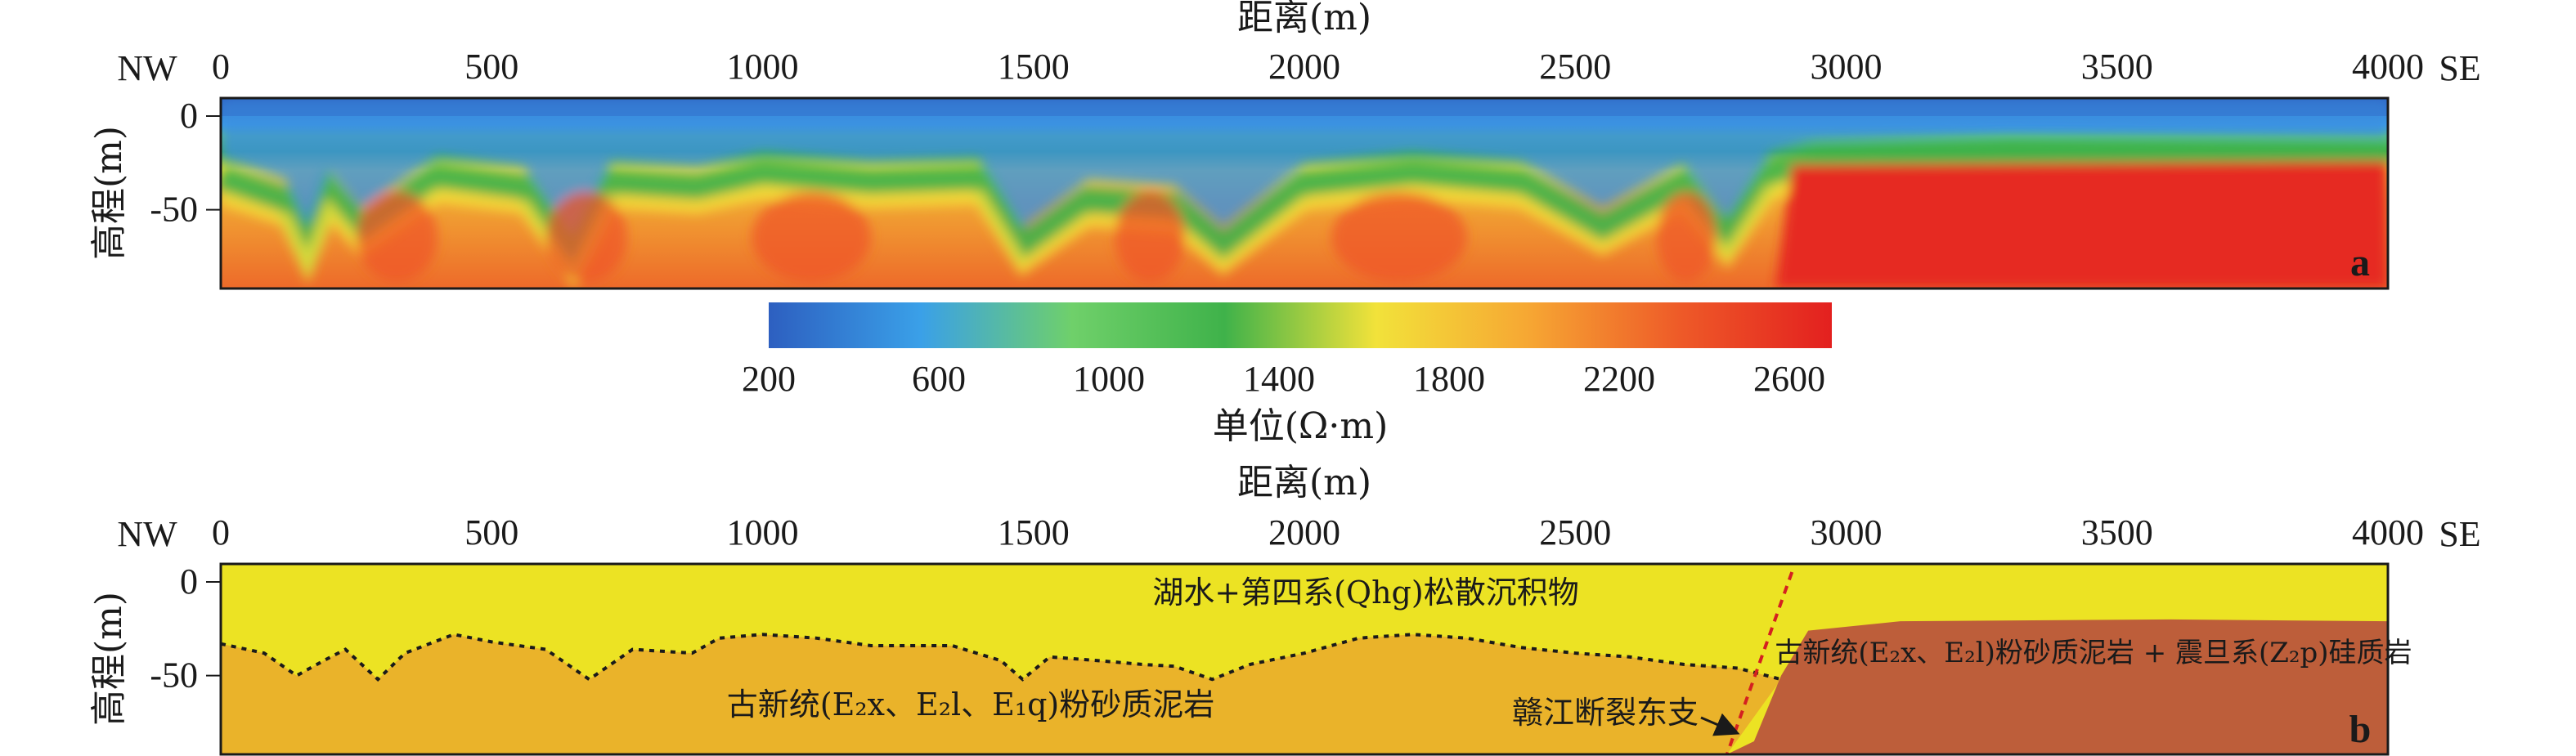 The image size is (2576, 756). Describe the element at coordinates (1789, 379) in the screenshot. I see `colorbar-tick-label: 2600` at that location.